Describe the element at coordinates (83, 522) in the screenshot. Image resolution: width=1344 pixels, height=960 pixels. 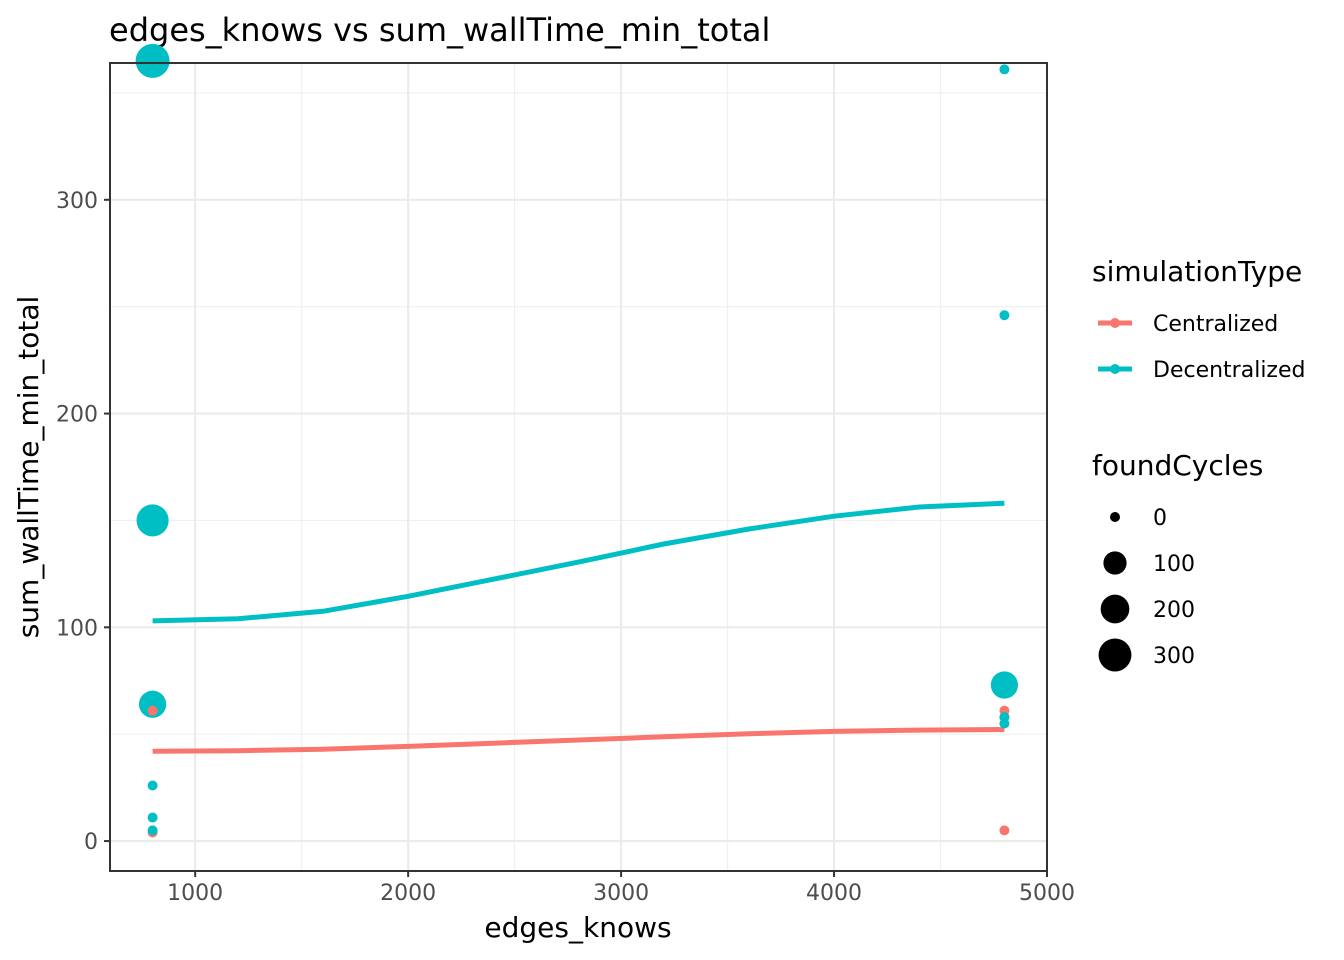
I see `y-axis: 0 100 200 300` at that location.